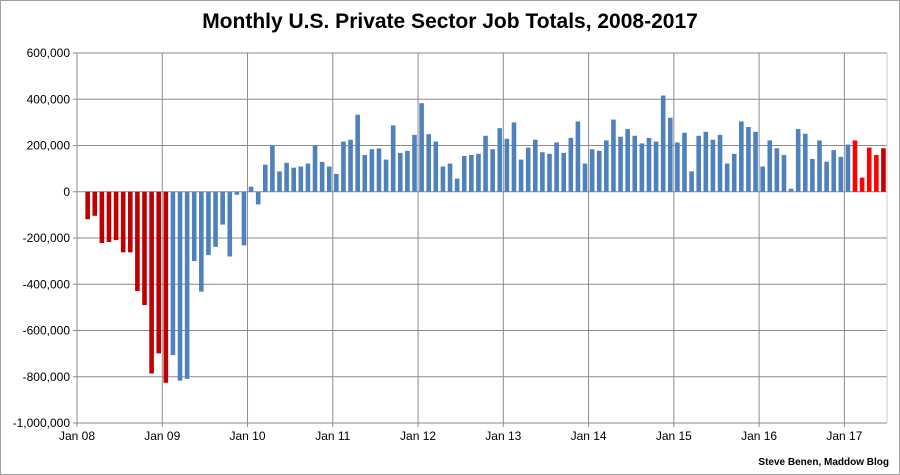  Describe the element at coordinates (823, 462) in the screenshot. I see `credit-text: Steve Benen, Maddow Blog` at that location.